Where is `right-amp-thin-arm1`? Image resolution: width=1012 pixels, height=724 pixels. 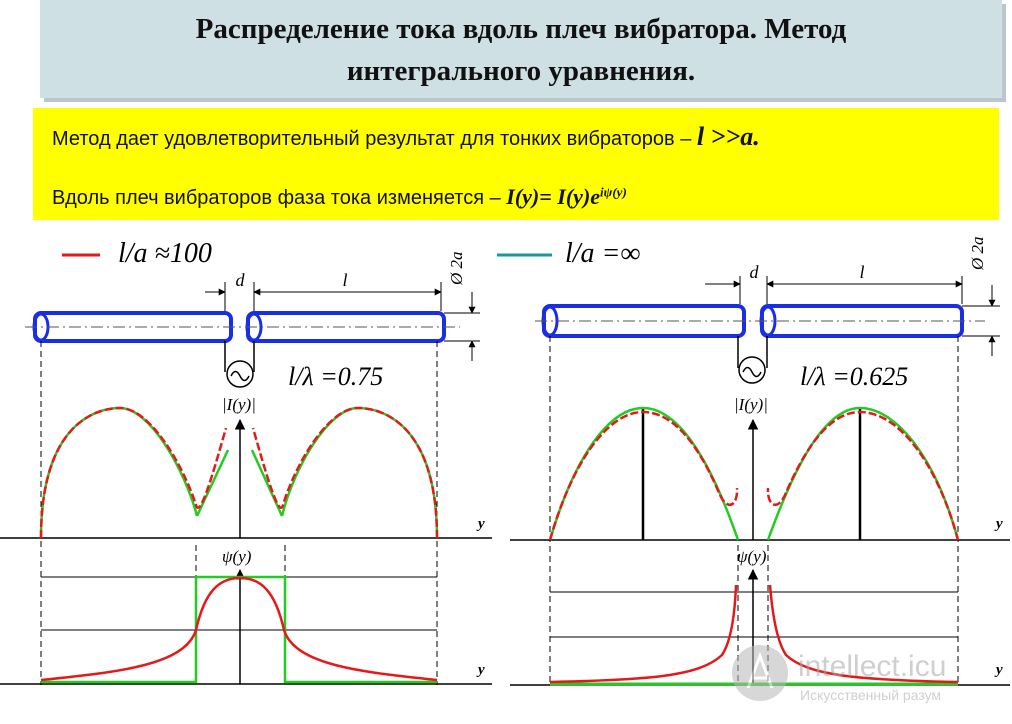 right-amp-thin-arm1 is located at coordinates (643, 475).